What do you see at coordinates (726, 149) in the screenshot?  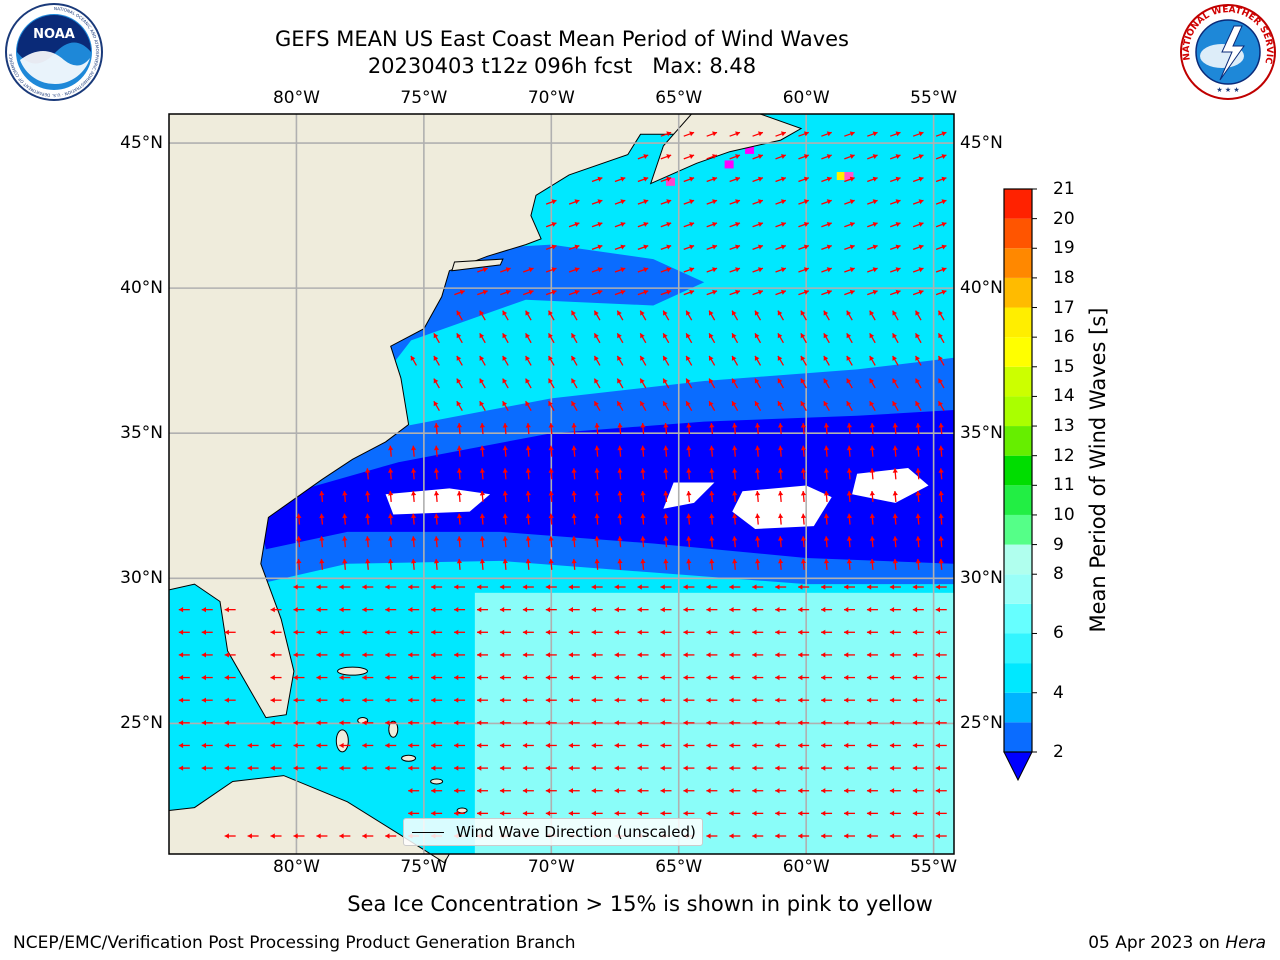 I see `nova-scotia-land` at bounding box center [726, 149].